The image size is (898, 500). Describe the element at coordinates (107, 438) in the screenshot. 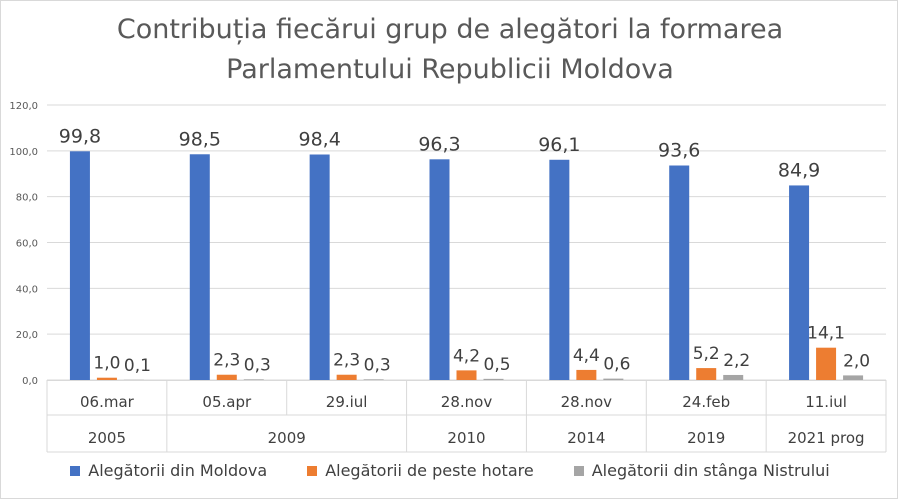

I see `x-year-label: 2005` at that location.